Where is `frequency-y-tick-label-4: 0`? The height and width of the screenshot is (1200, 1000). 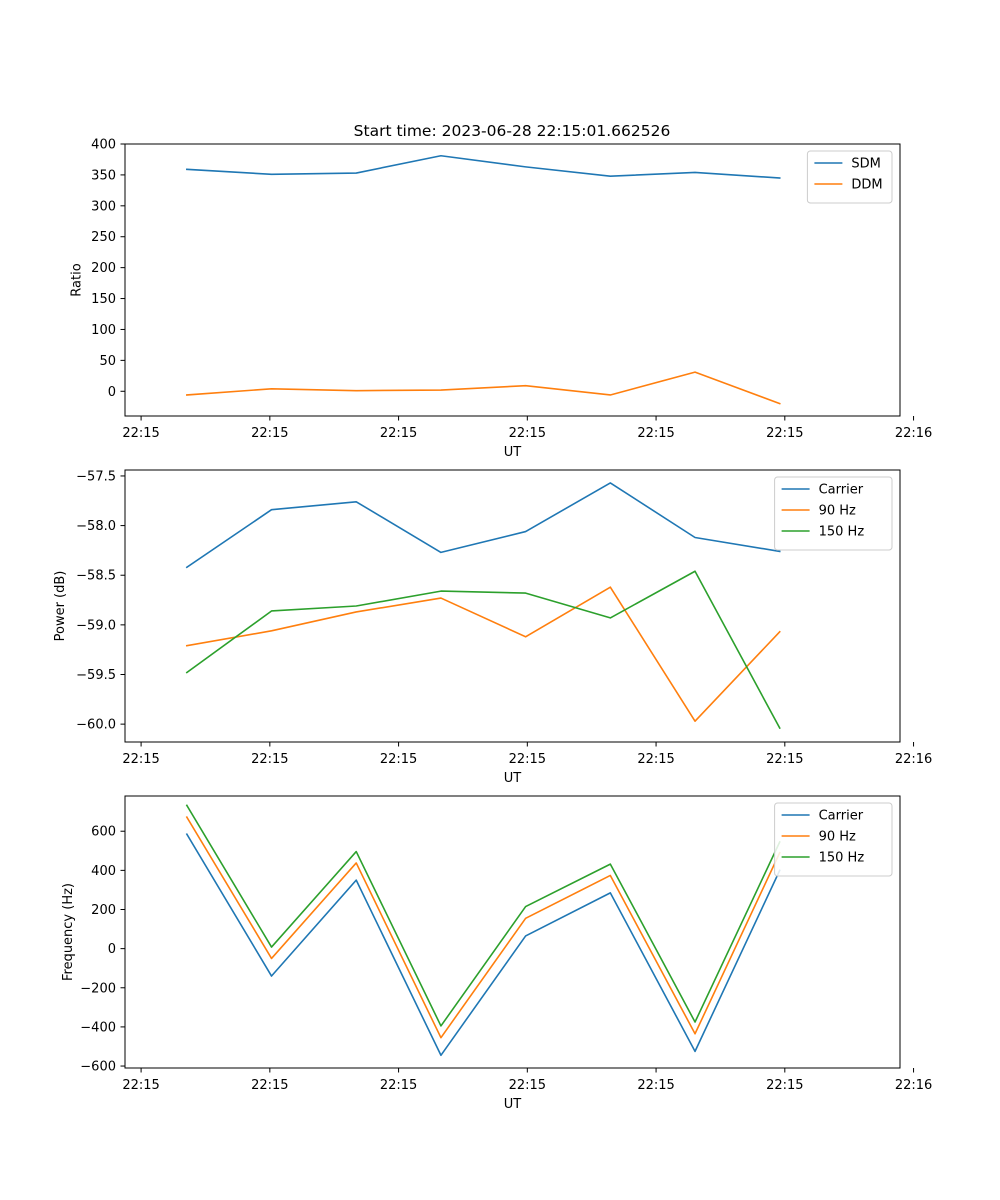 frequency-y-tick-label-4: 0 is located at coordinates (112, 949).